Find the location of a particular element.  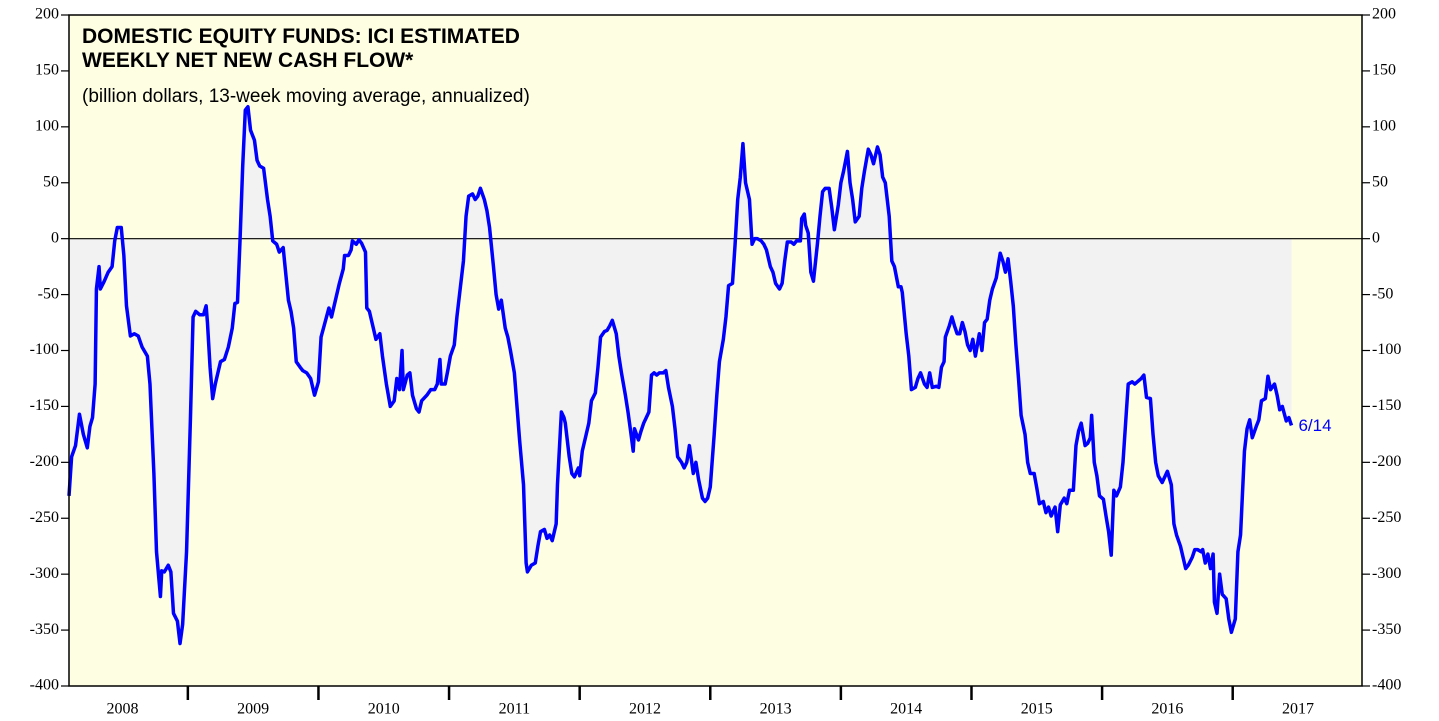

y-tick-label: 150 is located at coordinates (47, 70).